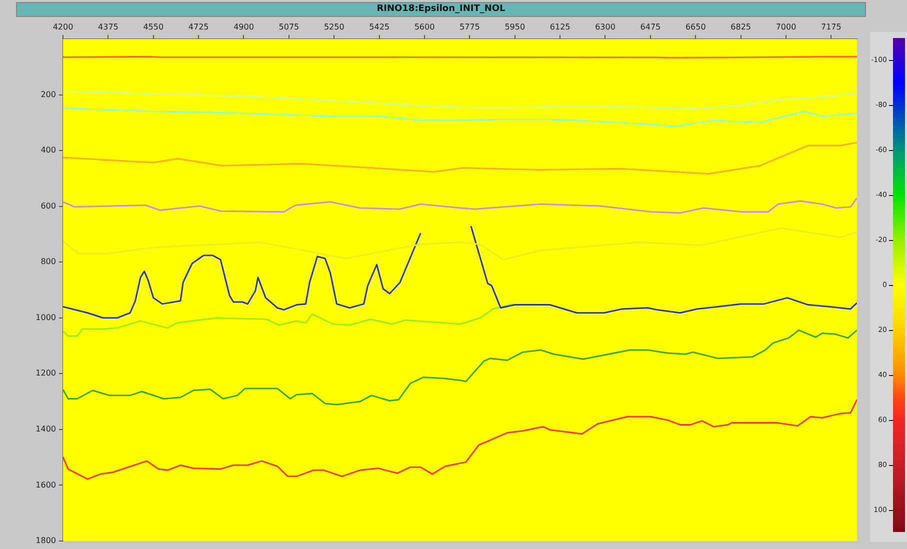 The image size is (907, 549). I want to click on y-tick-label: 1600, so click(46, 485).